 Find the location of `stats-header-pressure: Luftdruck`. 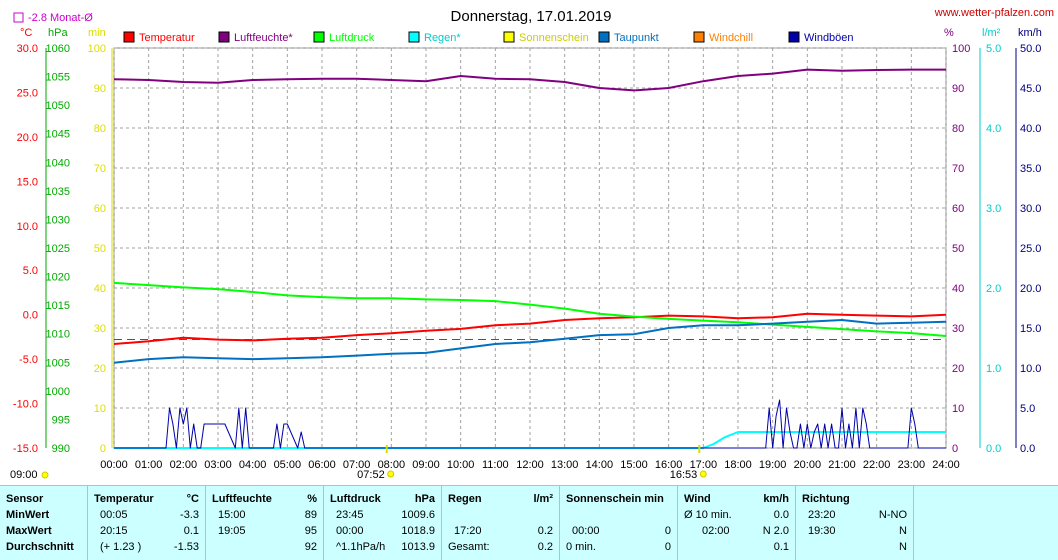

stats-header-pressure: Luftdruck is located at coordinates (355, 499).